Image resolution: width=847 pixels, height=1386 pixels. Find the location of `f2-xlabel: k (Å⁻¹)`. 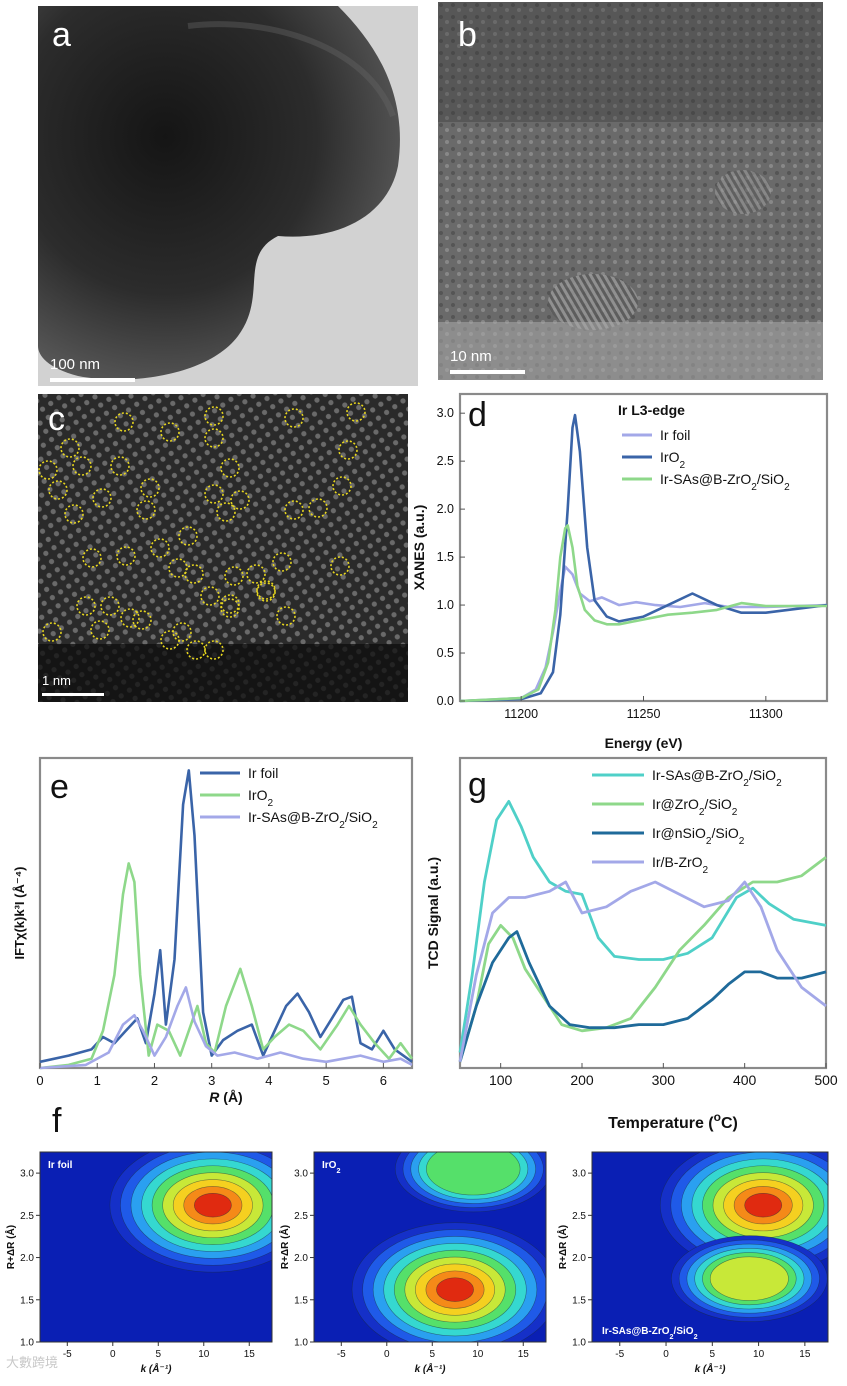

f2-xlabel: k (Å⁻¹) is located at coordinates (431, 1368).